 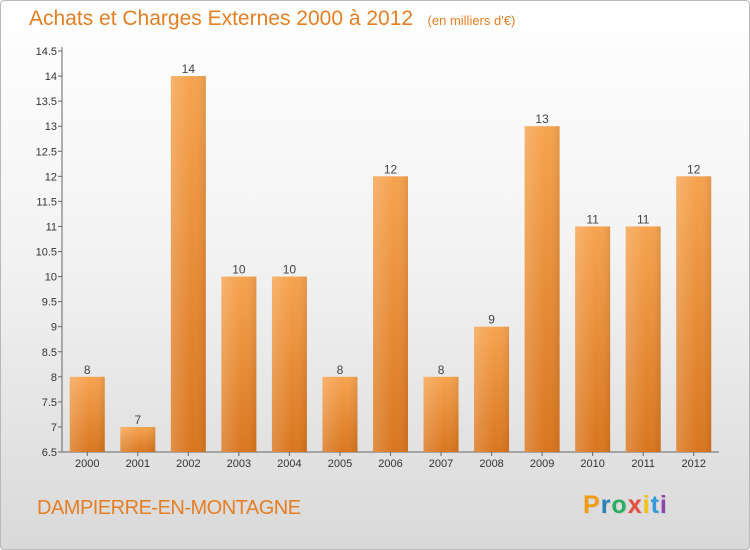 I want to click on logo-letter: r, so click(x=606, y=505).